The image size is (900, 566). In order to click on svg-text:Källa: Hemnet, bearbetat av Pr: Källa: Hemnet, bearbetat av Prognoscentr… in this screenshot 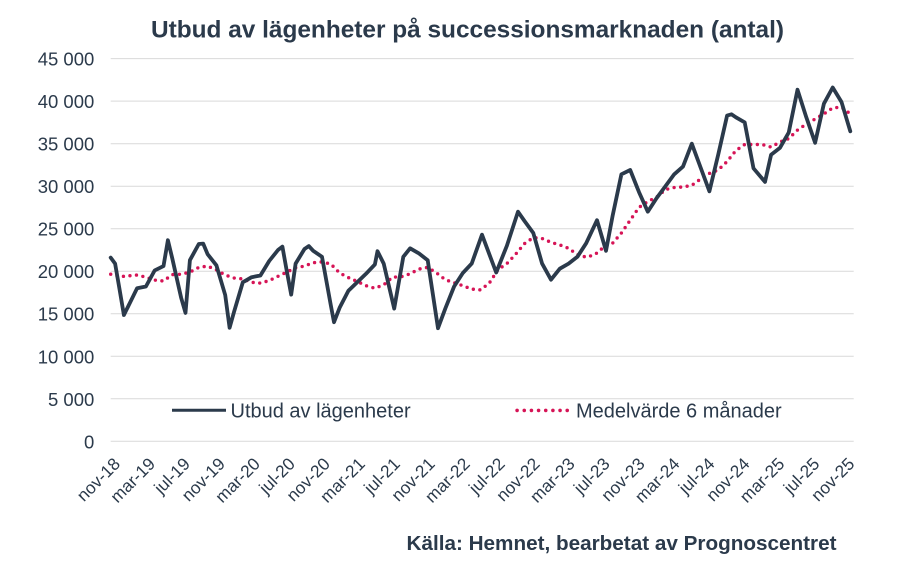, I will do `click(622, 543)`.